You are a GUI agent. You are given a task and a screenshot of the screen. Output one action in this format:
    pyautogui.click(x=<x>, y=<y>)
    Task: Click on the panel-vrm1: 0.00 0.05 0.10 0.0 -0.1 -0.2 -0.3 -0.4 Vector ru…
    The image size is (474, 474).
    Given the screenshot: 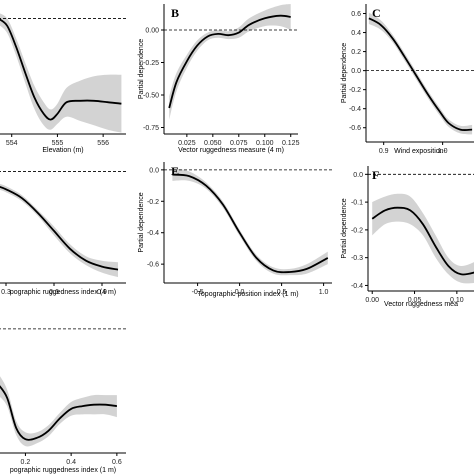 What is the action you would take?
    pyautogui.click(x=407, y=237)
    